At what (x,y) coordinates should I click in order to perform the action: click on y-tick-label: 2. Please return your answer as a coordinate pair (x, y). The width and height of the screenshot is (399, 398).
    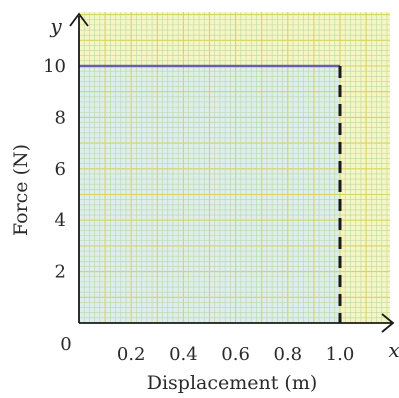
    Looking at the image, I should click on (60, 272).